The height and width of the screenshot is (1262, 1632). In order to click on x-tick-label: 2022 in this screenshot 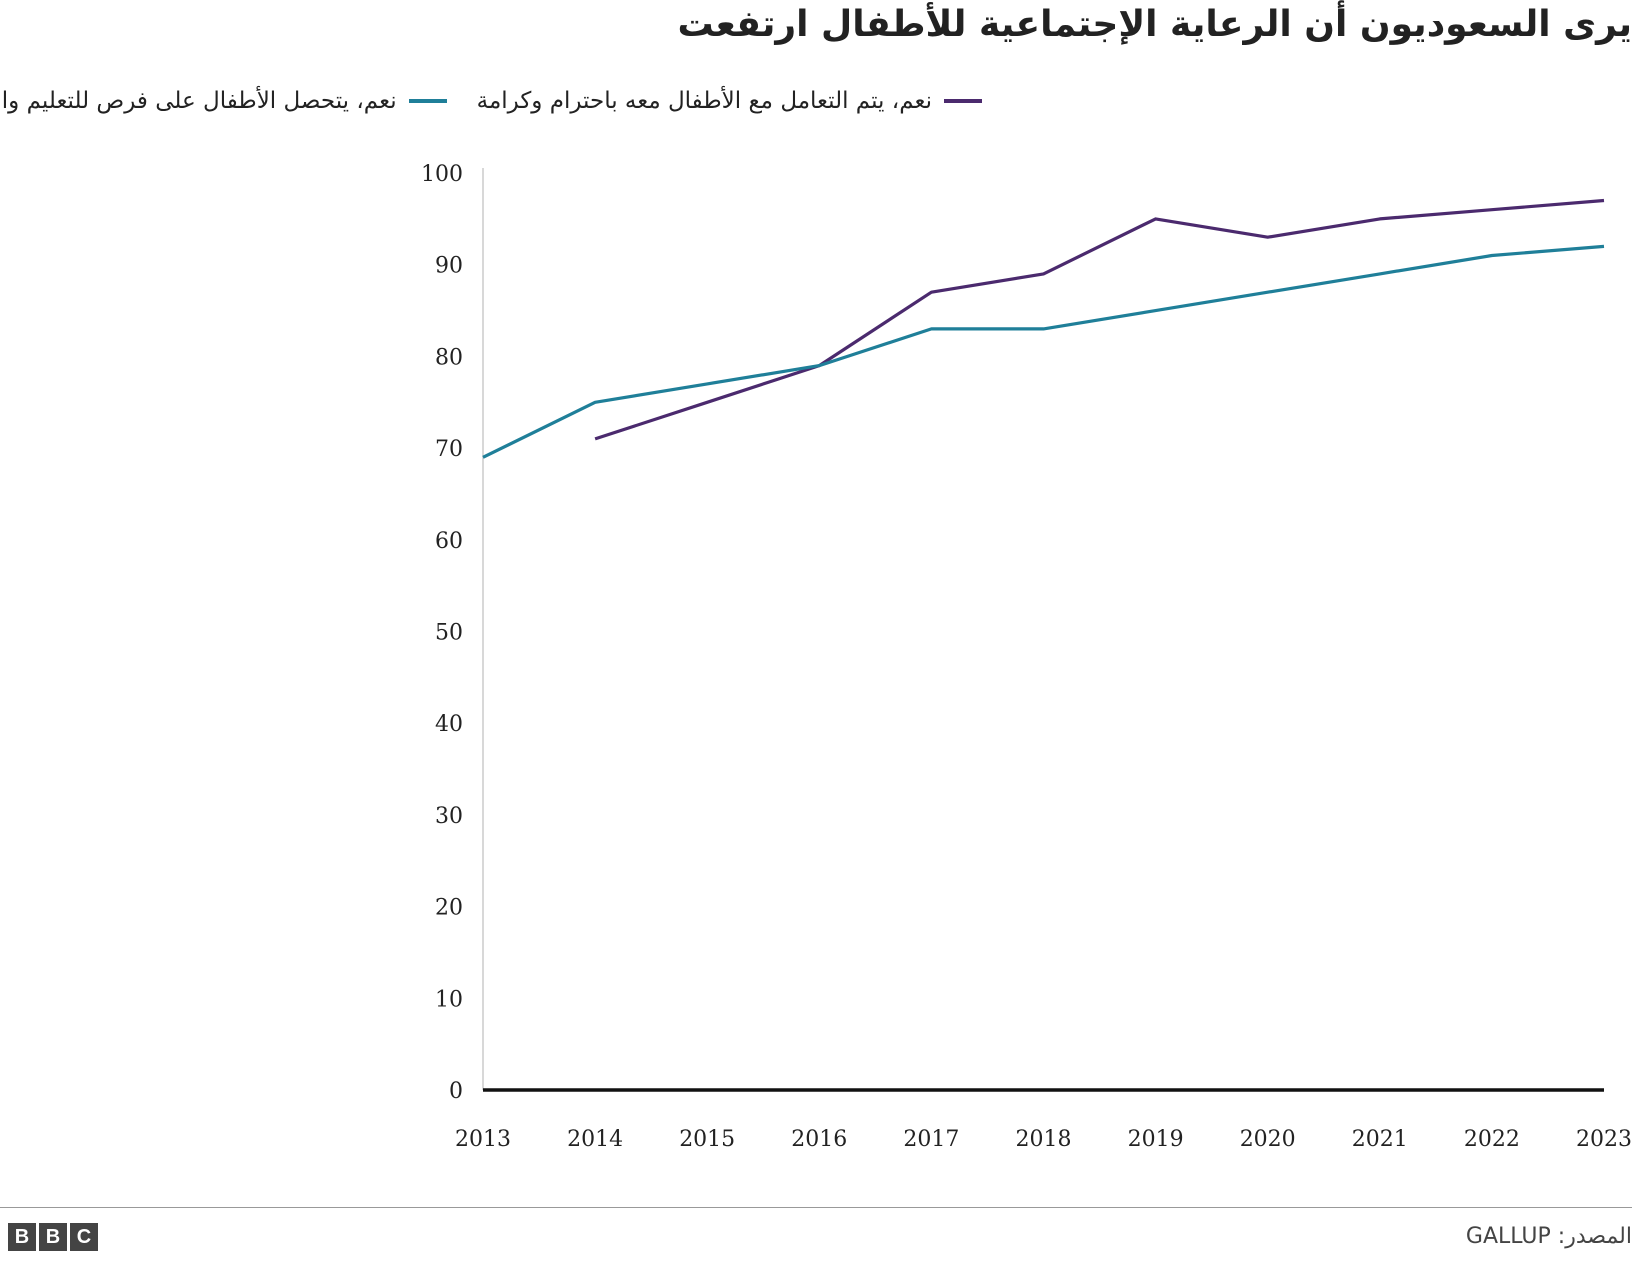, I will do `click(1492, 1139)`.